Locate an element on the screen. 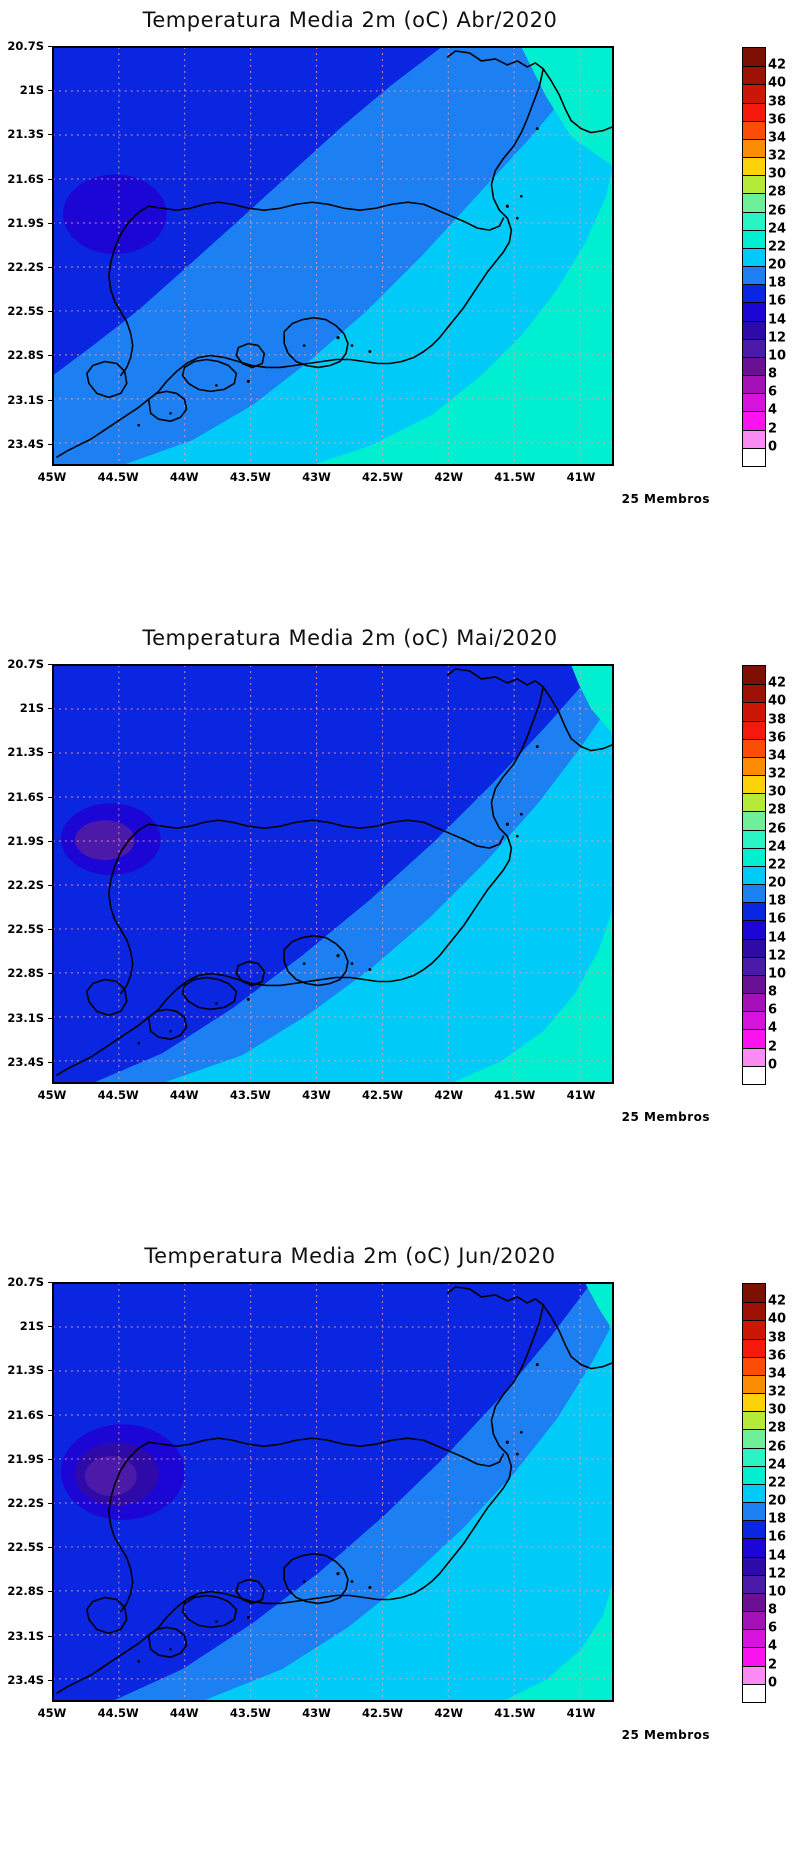 The image size is (800, 1854). y-tick-label: 22.8S is located at coordinates (25, 1591).